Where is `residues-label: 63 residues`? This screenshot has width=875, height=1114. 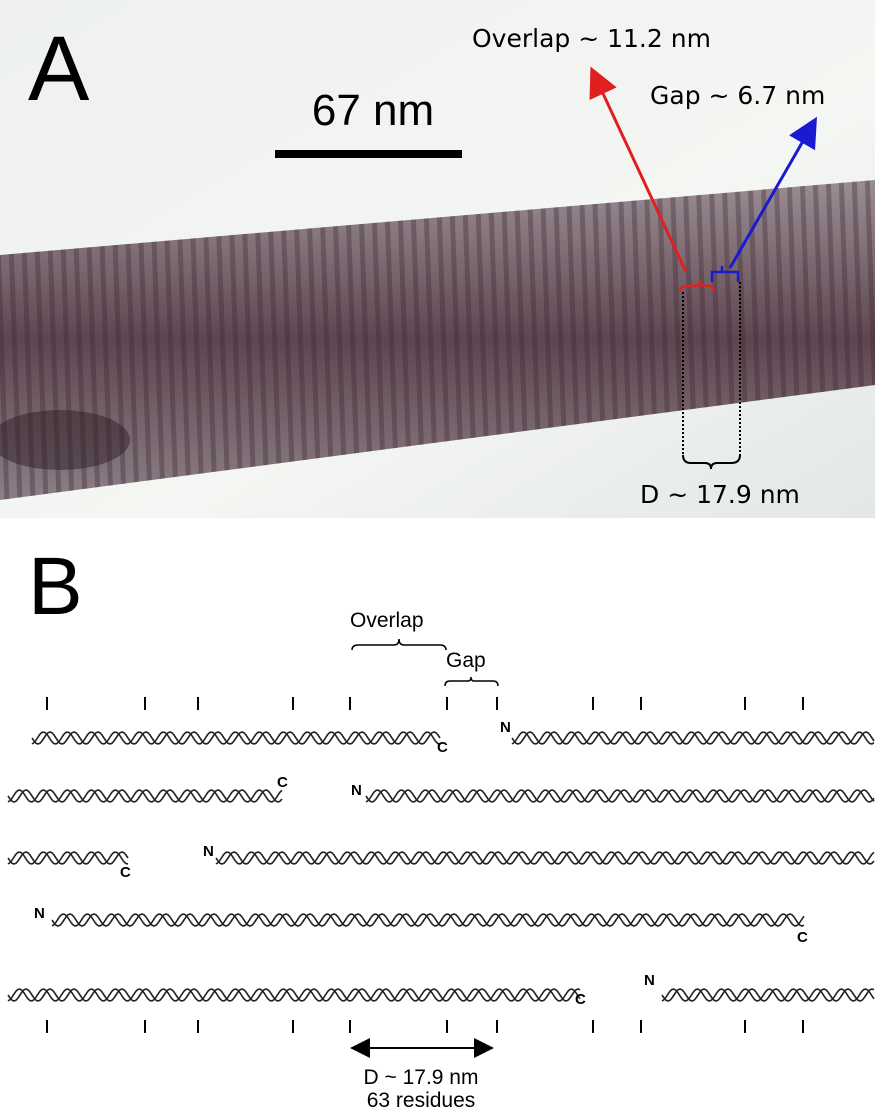
residues-label: 63 residues is located at coordinates (421, 1100).